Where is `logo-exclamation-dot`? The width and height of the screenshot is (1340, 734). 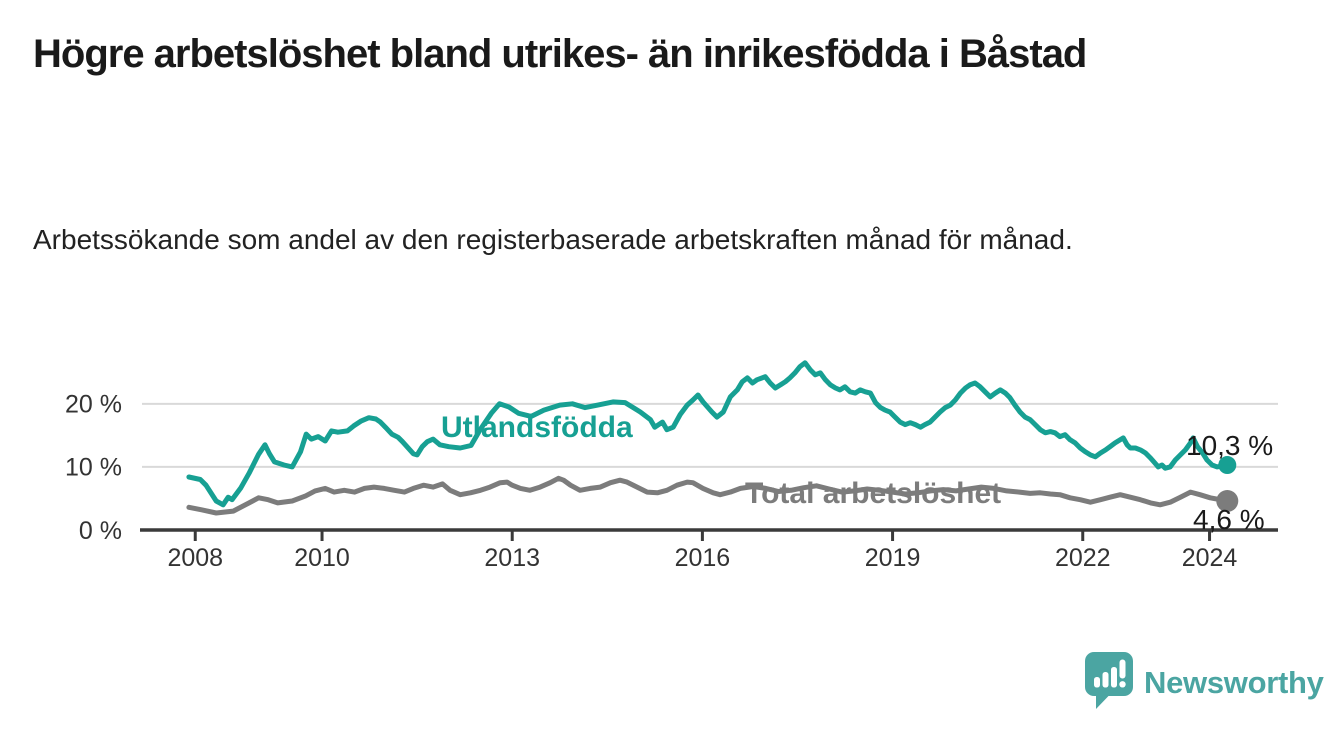 logo-exclamation-dot is located at coordinates (1122, 684).